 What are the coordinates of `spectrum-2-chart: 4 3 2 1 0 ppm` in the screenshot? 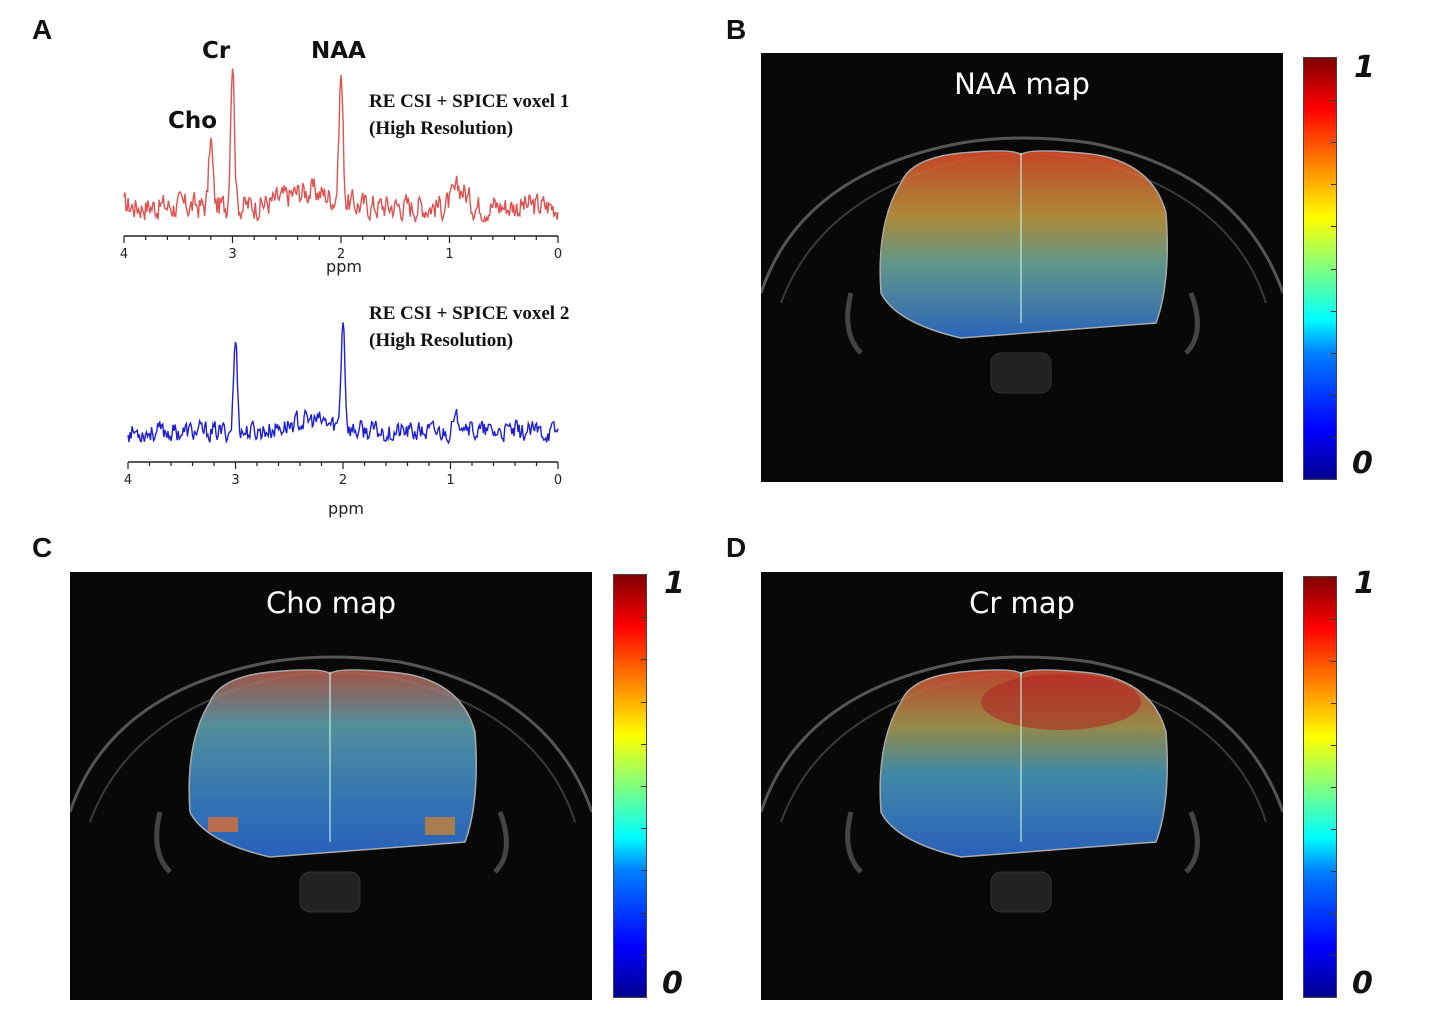 It's located at (343, 420).